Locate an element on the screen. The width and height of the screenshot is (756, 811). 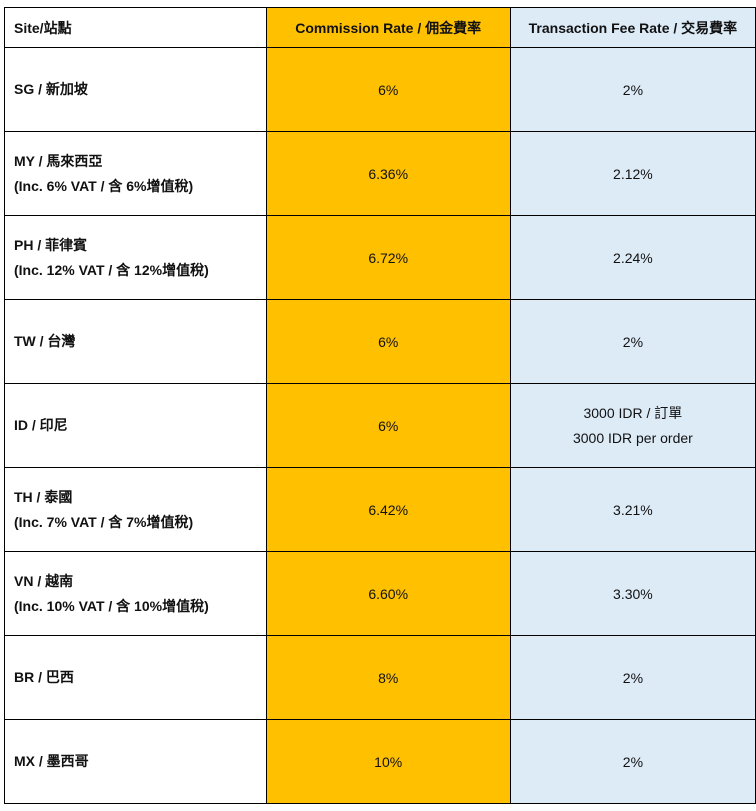
transaction-cell: 3.21% is located at coordinates (632, 509).